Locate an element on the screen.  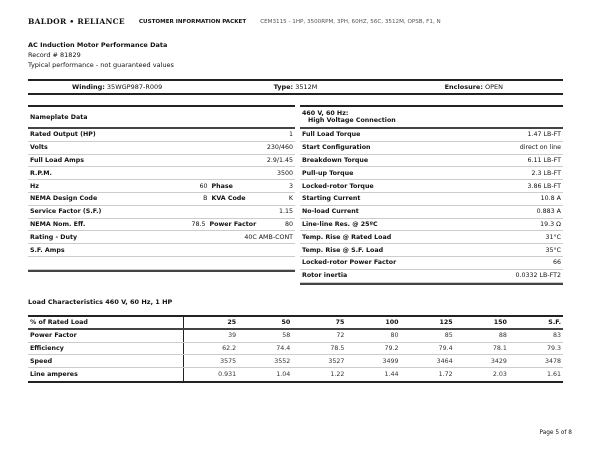
row-label: Pull-up Torque is located at coordinates (328, 173).